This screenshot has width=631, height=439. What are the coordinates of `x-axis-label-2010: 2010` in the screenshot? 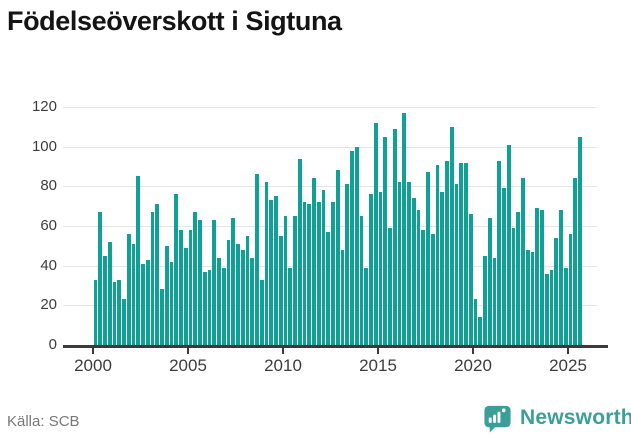 It's located at (283, 365).